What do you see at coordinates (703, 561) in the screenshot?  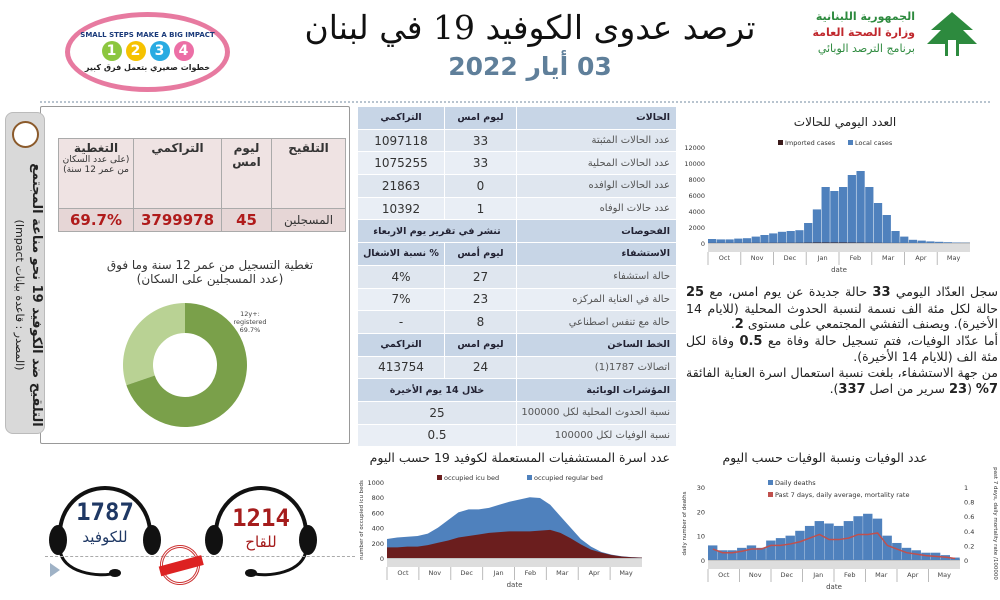 I see `y-tick-label: 0` at bounding box center [703, 561].